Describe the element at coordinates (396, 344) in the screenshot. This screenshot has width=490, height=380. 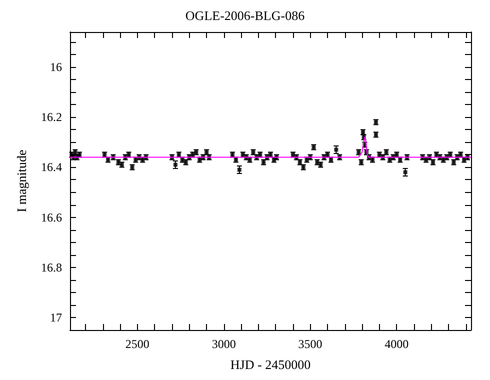
I see `x-tick-label: 4000` at that location.